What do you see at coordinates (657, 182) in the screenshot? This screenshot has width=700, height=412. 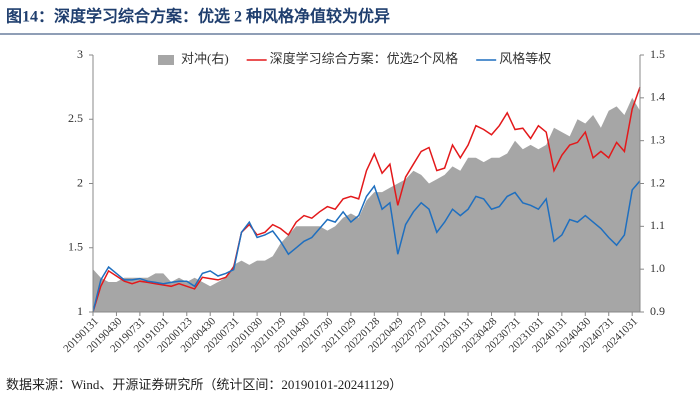 I see `y2-tick-label: 1.2` at bounding box center [657, 182].